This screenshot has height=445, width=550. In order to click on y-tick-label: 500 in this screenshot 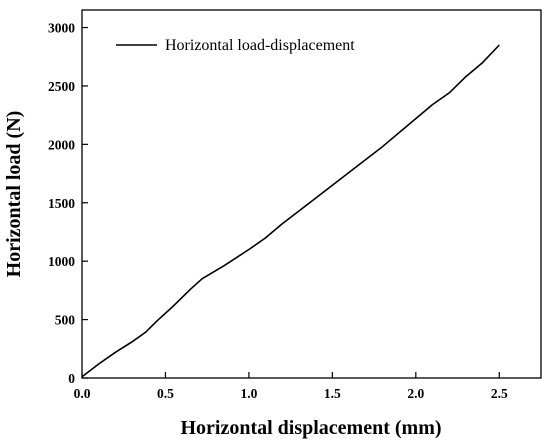, I will do `click(65, 320)`.